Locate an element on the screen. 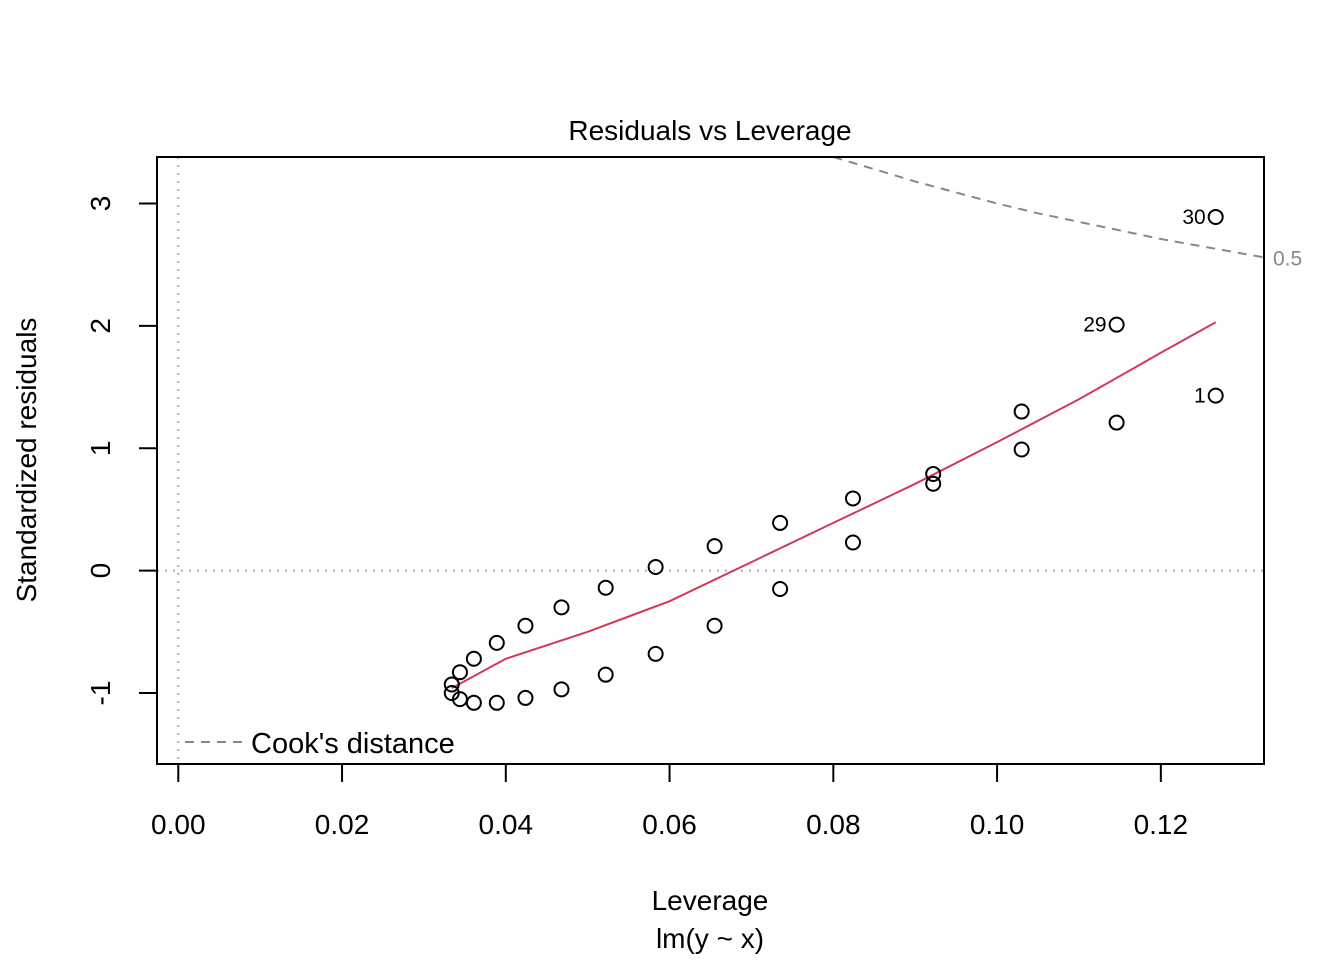 The width and height of the screenshot is (1344, 960). y-tick-label: -1 is located at coordinates (100, 693).